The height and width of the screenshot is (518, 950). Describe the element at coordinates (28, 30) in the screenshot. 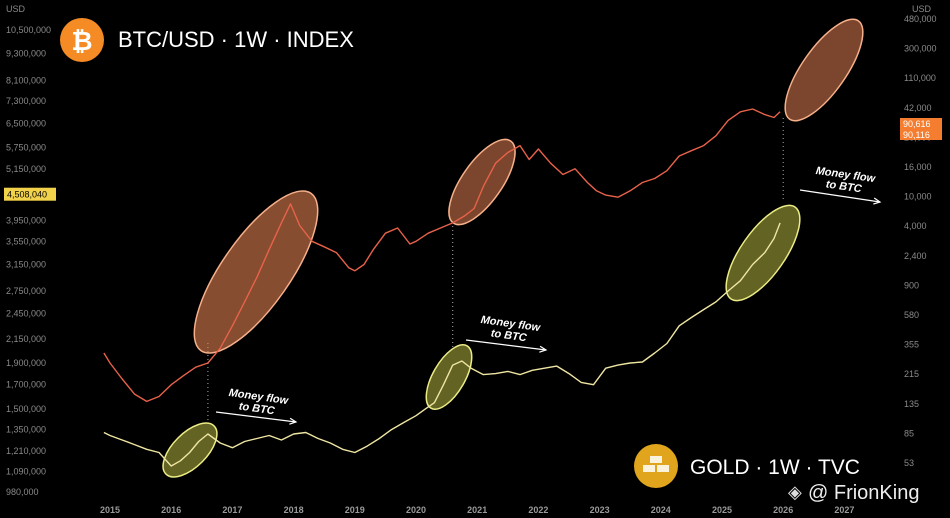

I see `left-axis-tick: 10,500,000` at that location.